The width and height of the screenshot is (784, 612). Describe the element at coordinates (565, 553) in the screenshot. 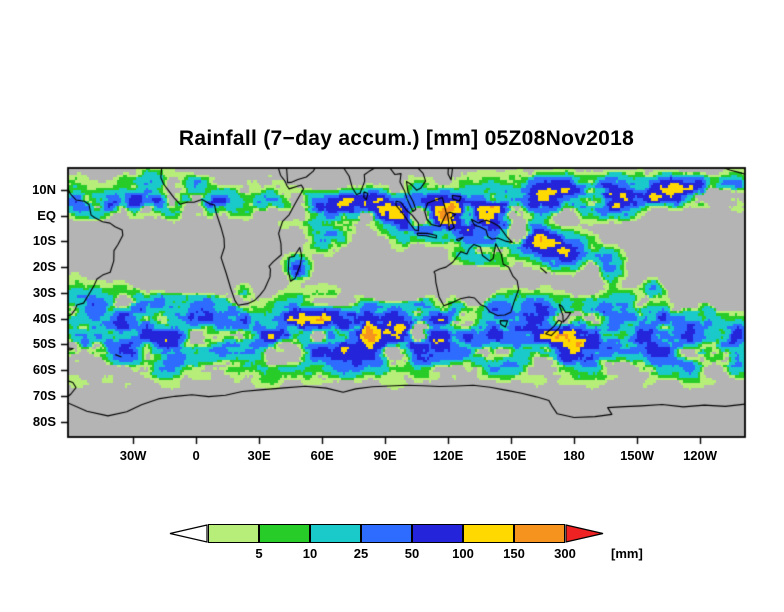

I see `colorbar-level-label-300: 300` at that location.